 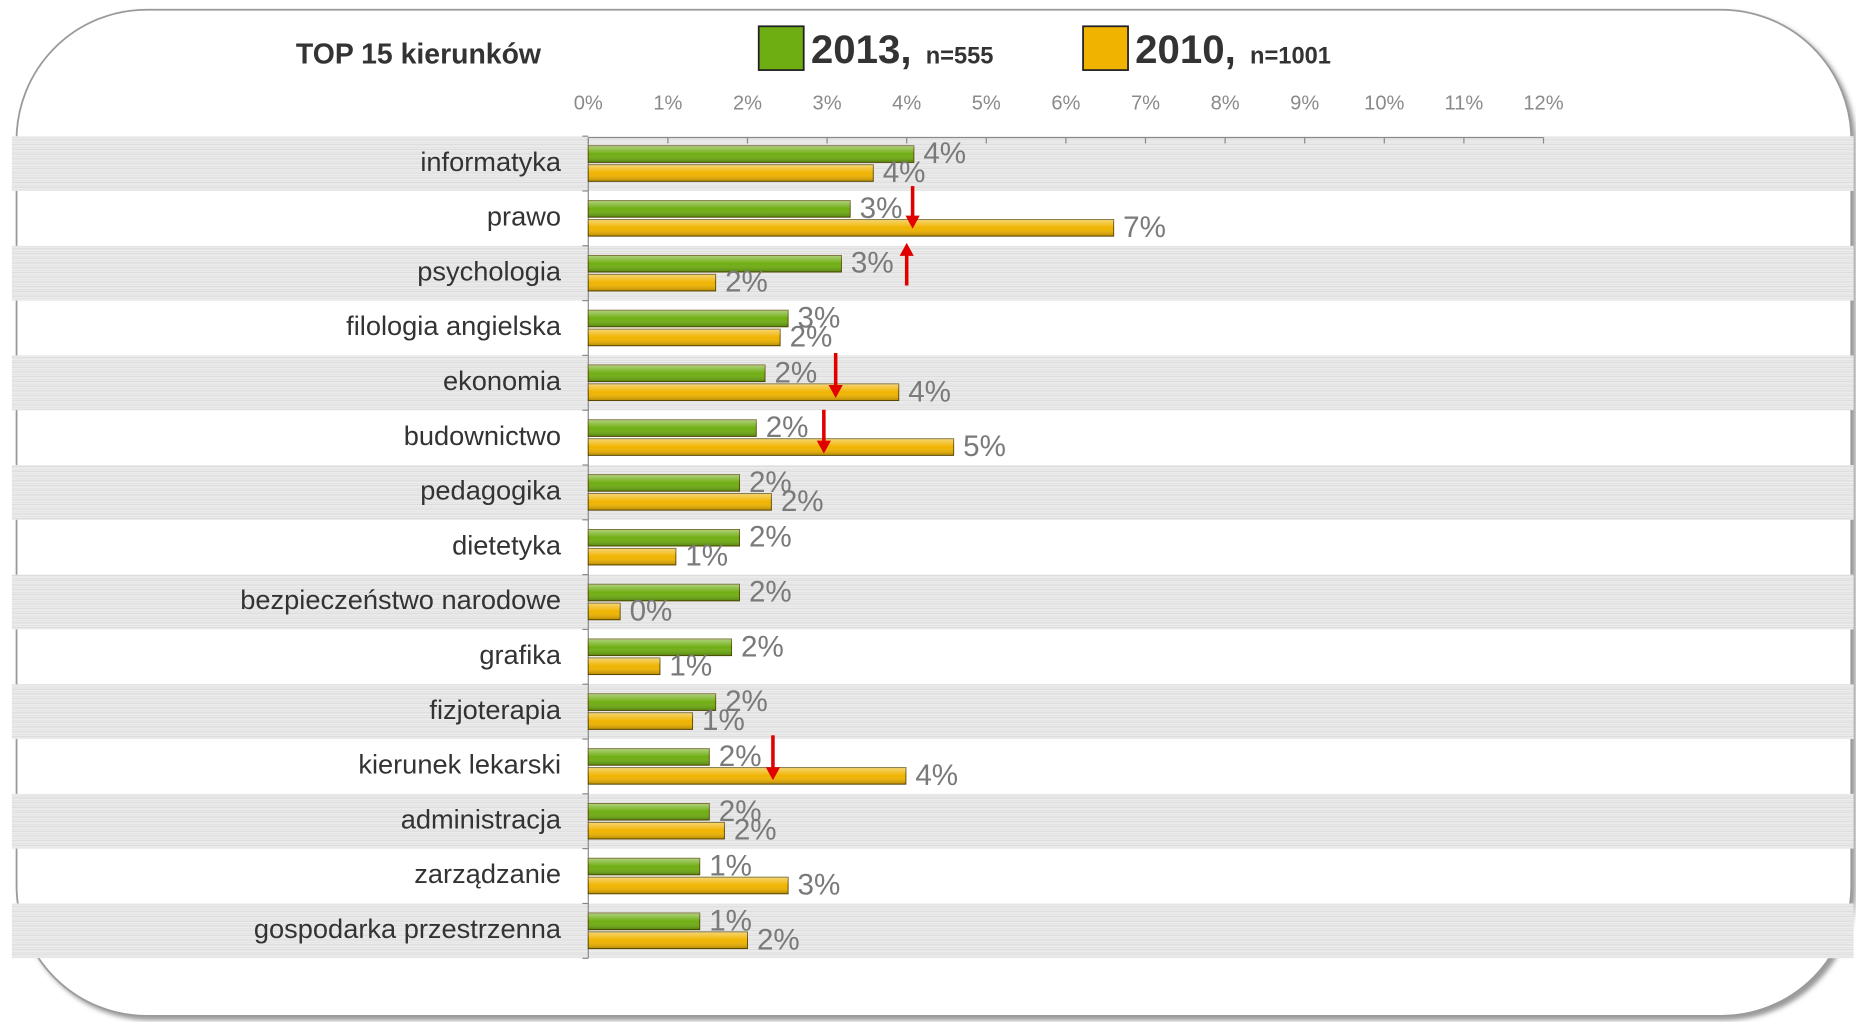 I want to click on category-label: kierunek lekarski, so click(x=459, y=764).